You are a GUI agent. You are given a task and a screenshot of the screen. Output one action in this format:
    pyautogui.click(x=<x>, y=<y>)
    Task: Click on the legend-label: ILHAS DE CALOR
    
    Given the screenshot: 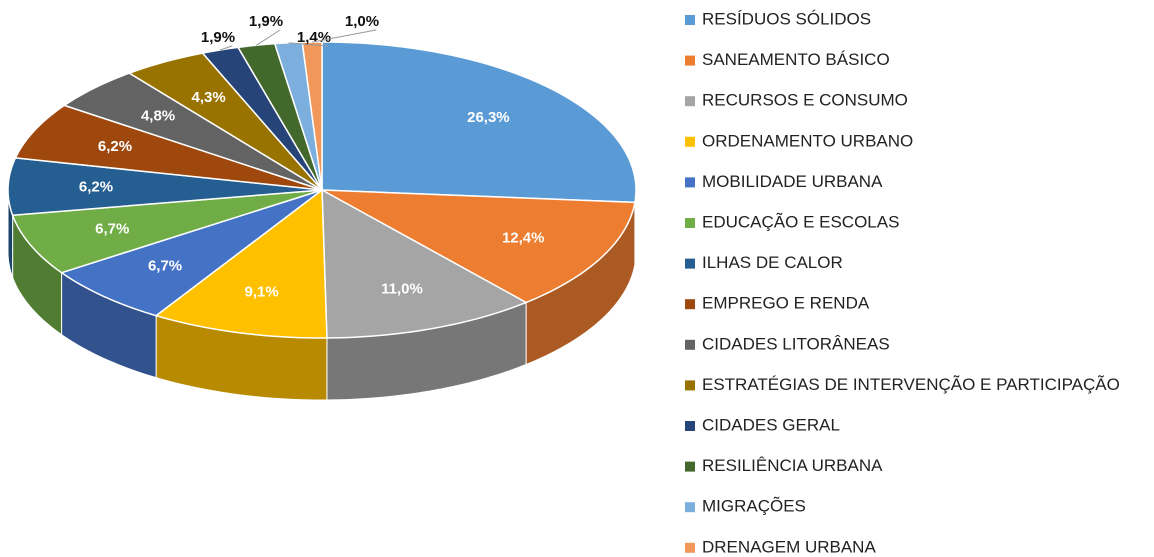 What is the action you would take?
    pyautogui.click(x=772, y=262)
    